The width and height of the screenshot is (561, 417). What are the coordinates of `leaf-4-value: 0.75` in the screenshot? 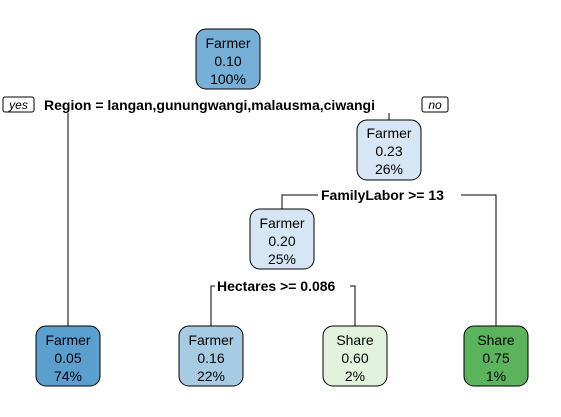 It's located at (495, 358).